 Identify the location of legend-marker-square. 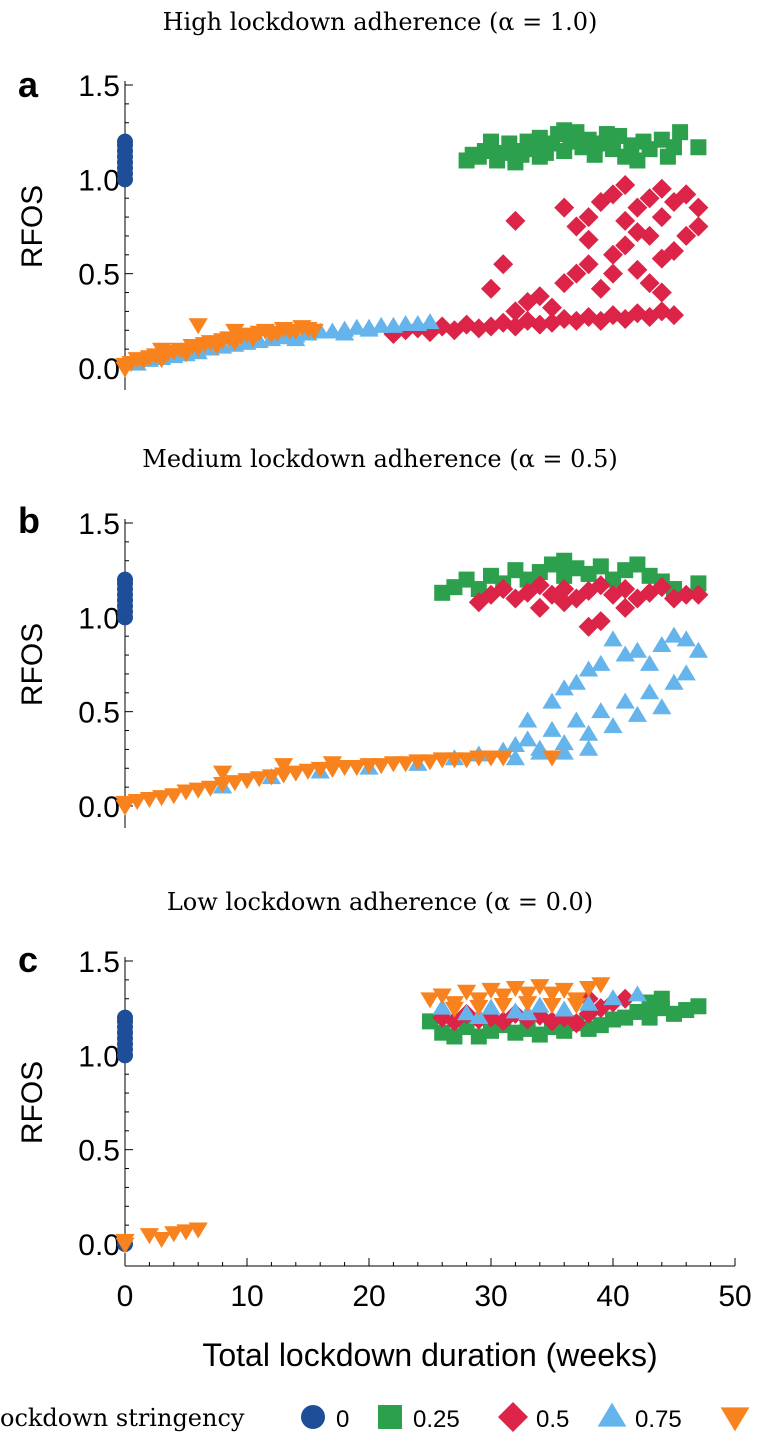
(390, 1417).